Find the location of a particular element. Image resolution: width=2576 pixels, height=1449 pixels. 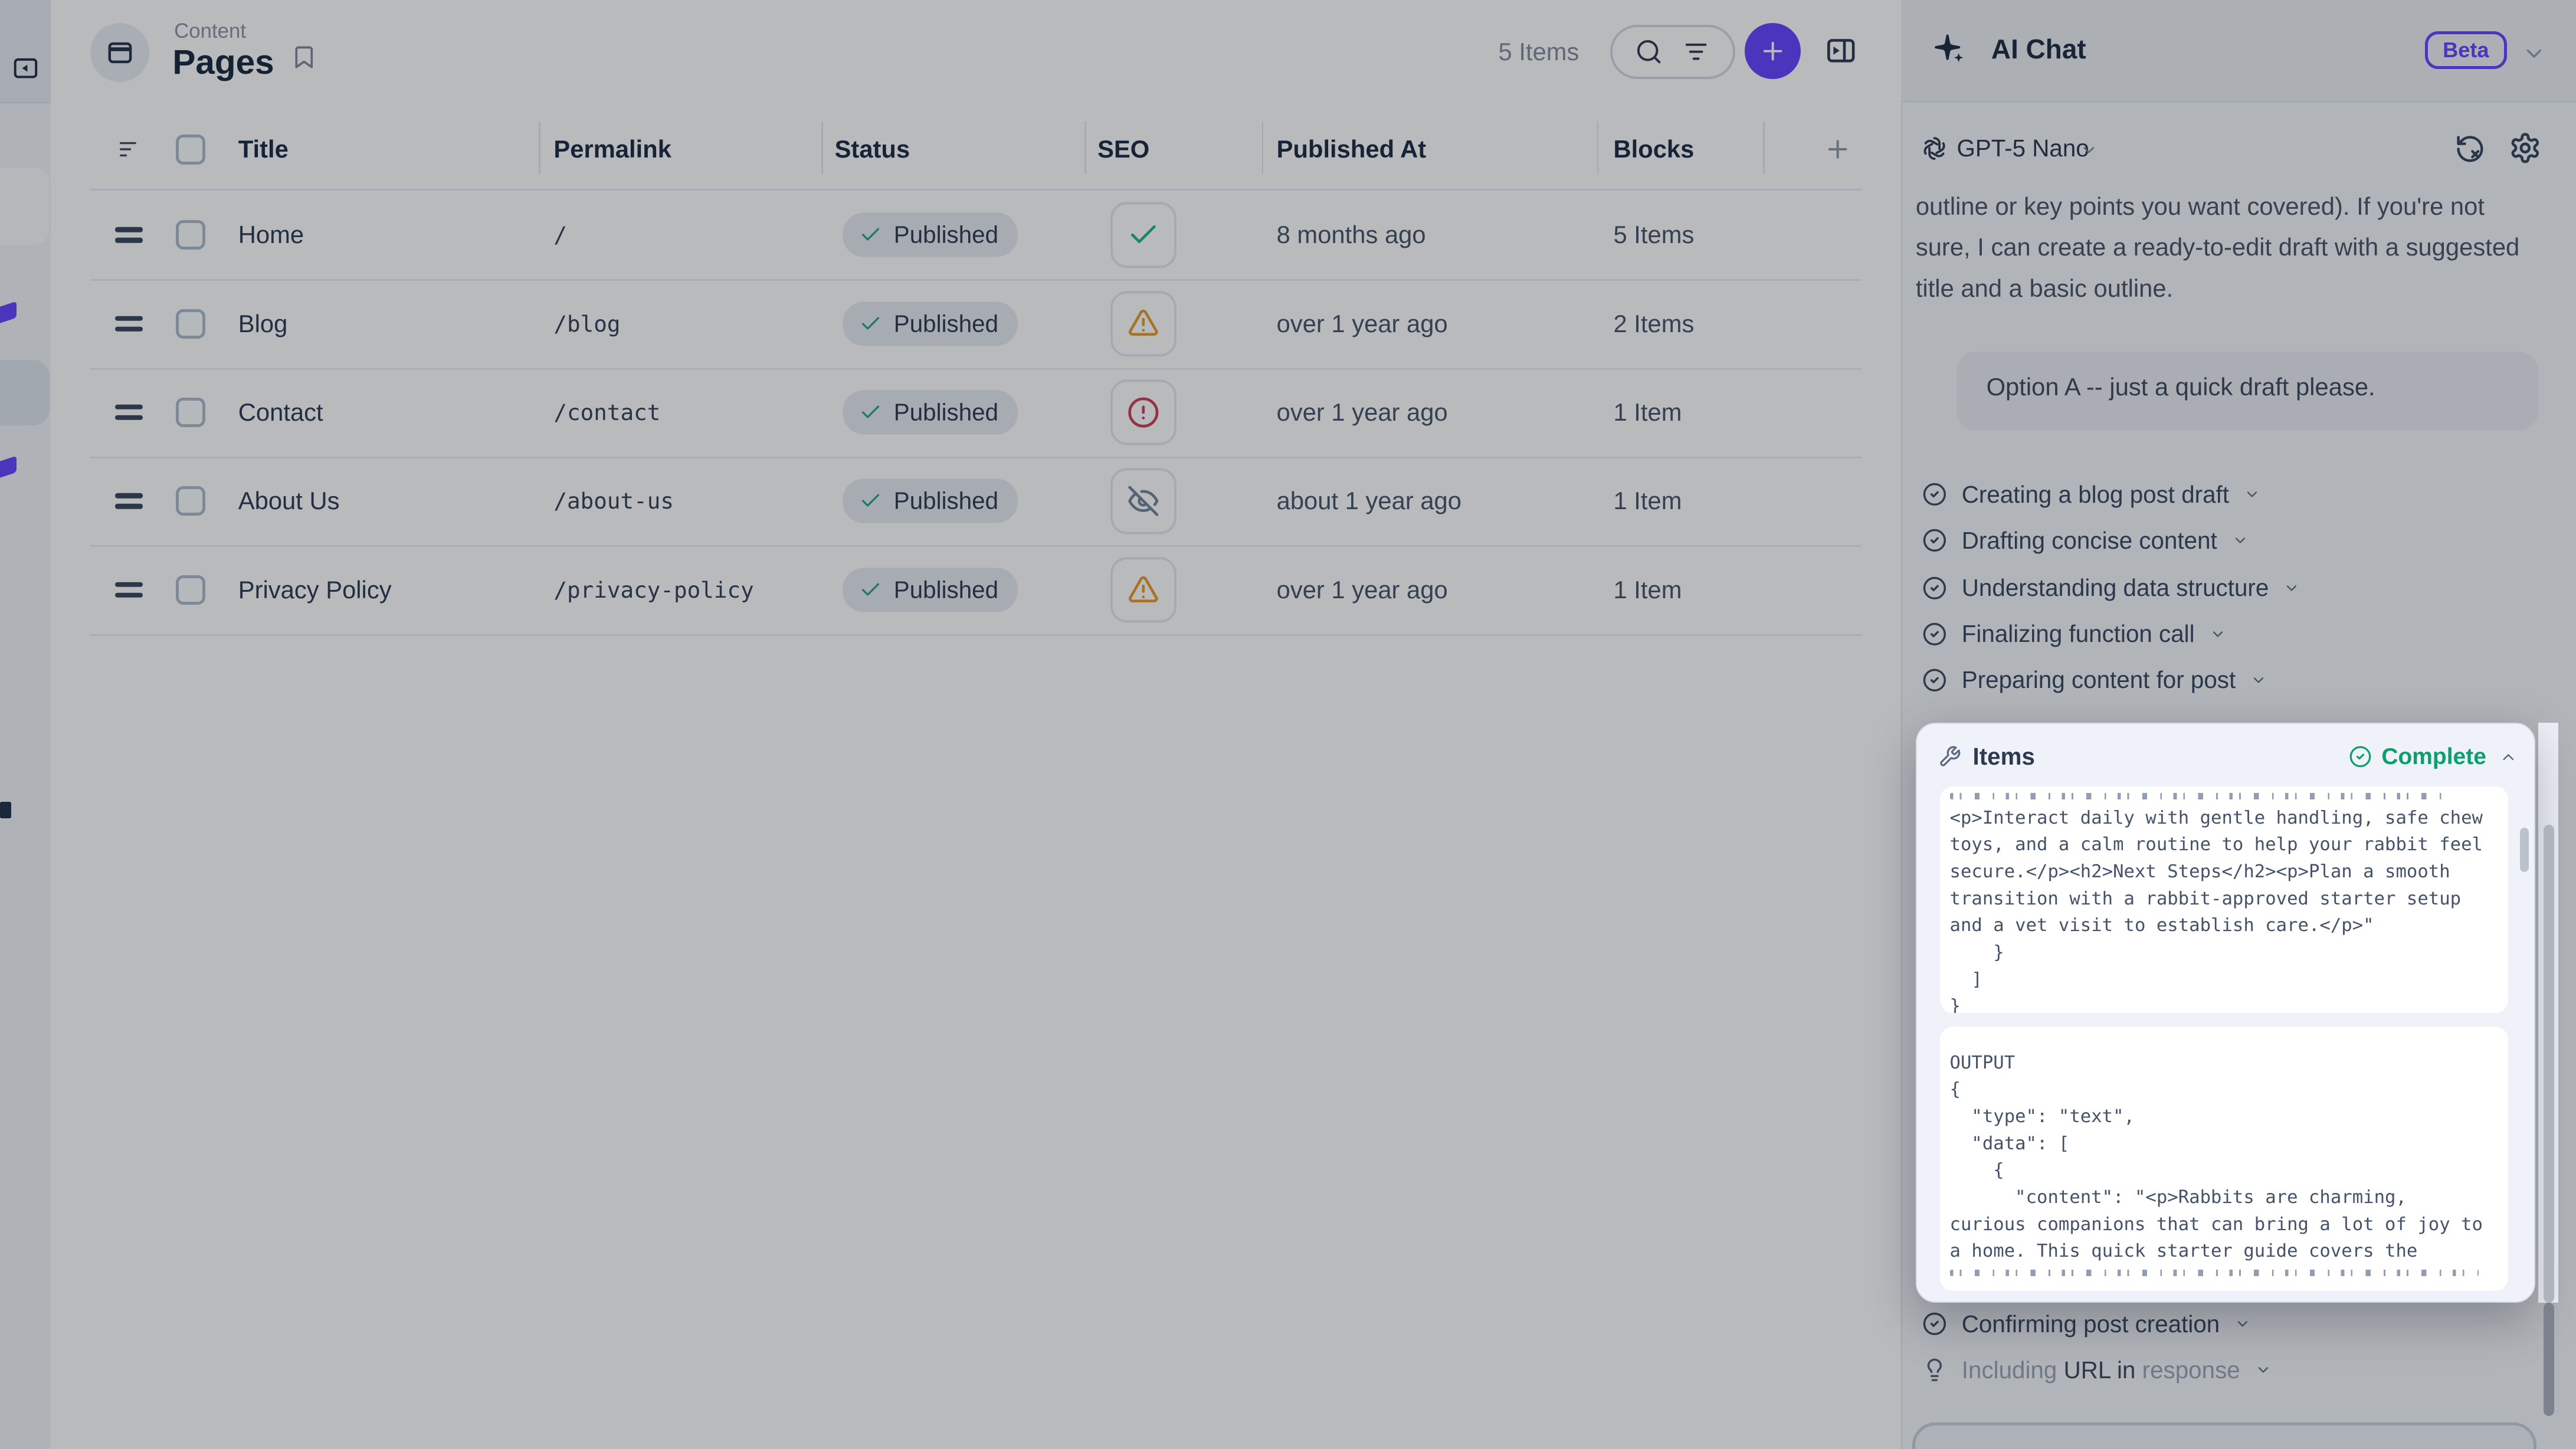

nav-accent-fragment is located at coordinates (8, 468).